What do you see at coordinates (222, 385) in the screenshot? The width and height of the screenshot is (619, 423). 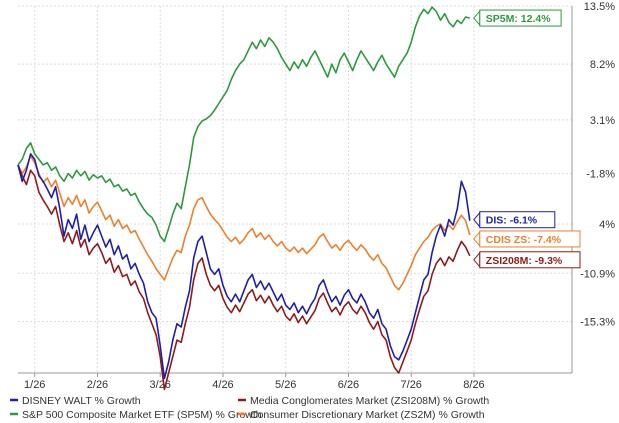 I see `x-tick-label: 4/26` at bounding box center [222, 385].